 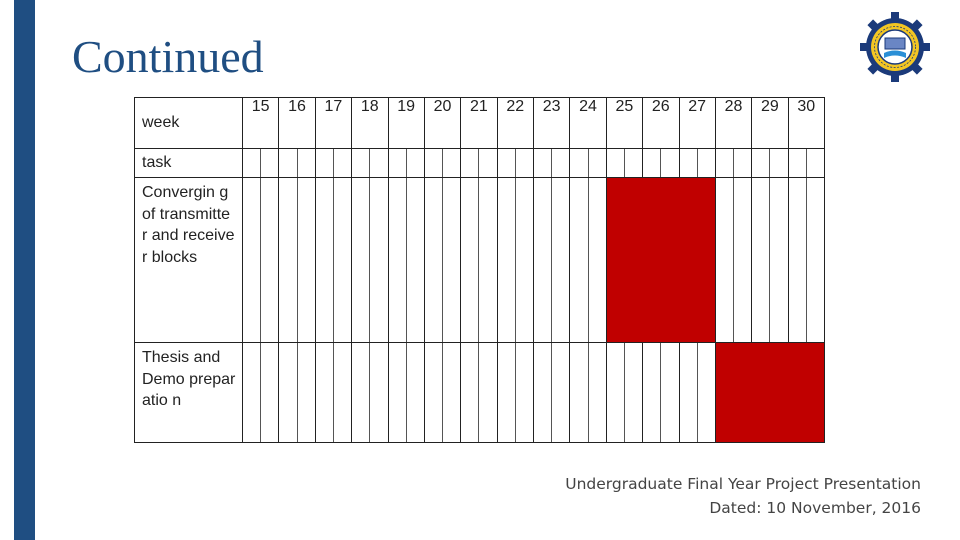 I want to click on week-number: 26, so click(x=661, y=123).